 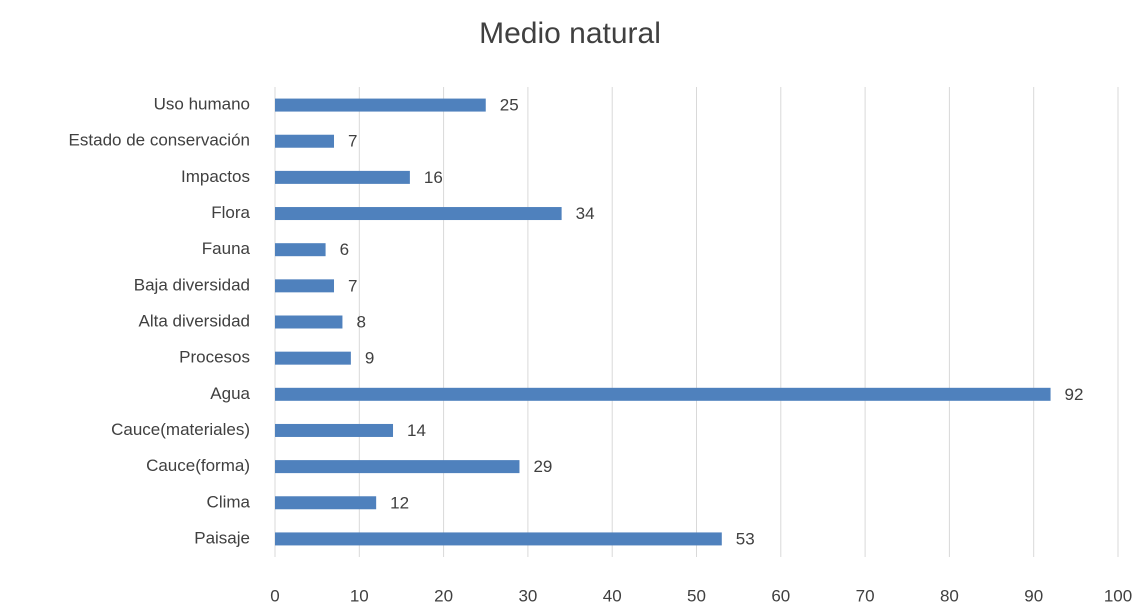 What do you see at coordinates (696, 595) in the screenshot?
I see `x-tick-label: 50` at bounding box center [696, 595].